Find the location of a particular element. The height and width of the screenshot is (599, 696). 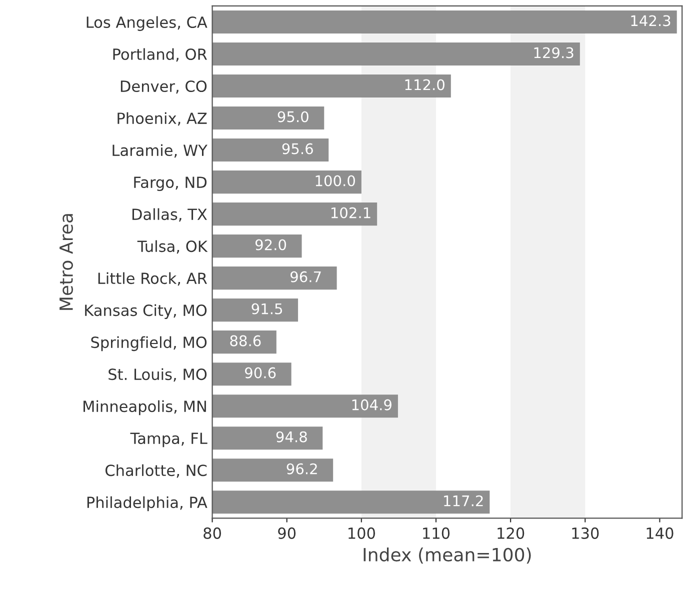

data-label: 95.0 is located at coordinates (293, 116).